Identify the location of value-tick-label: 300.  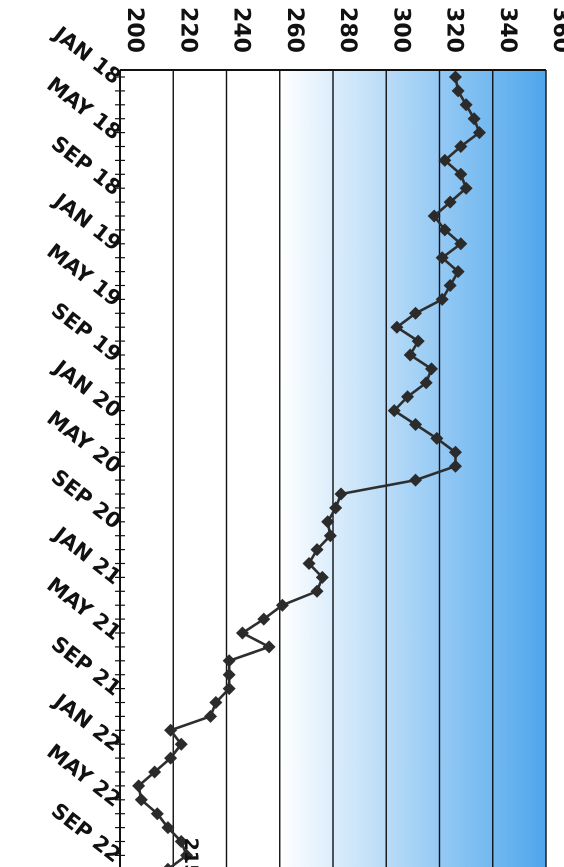
(400, 30).